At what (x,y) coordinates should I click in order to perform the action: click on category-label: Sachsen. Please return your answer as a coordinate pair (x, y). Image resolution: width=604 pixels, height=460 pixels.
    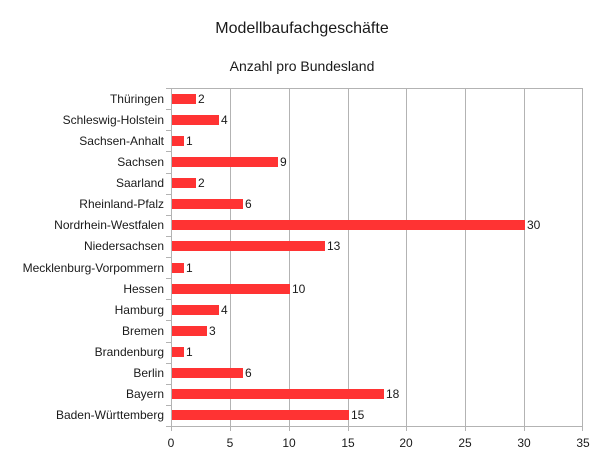
    Looking at the image, I should click on (140, 162).